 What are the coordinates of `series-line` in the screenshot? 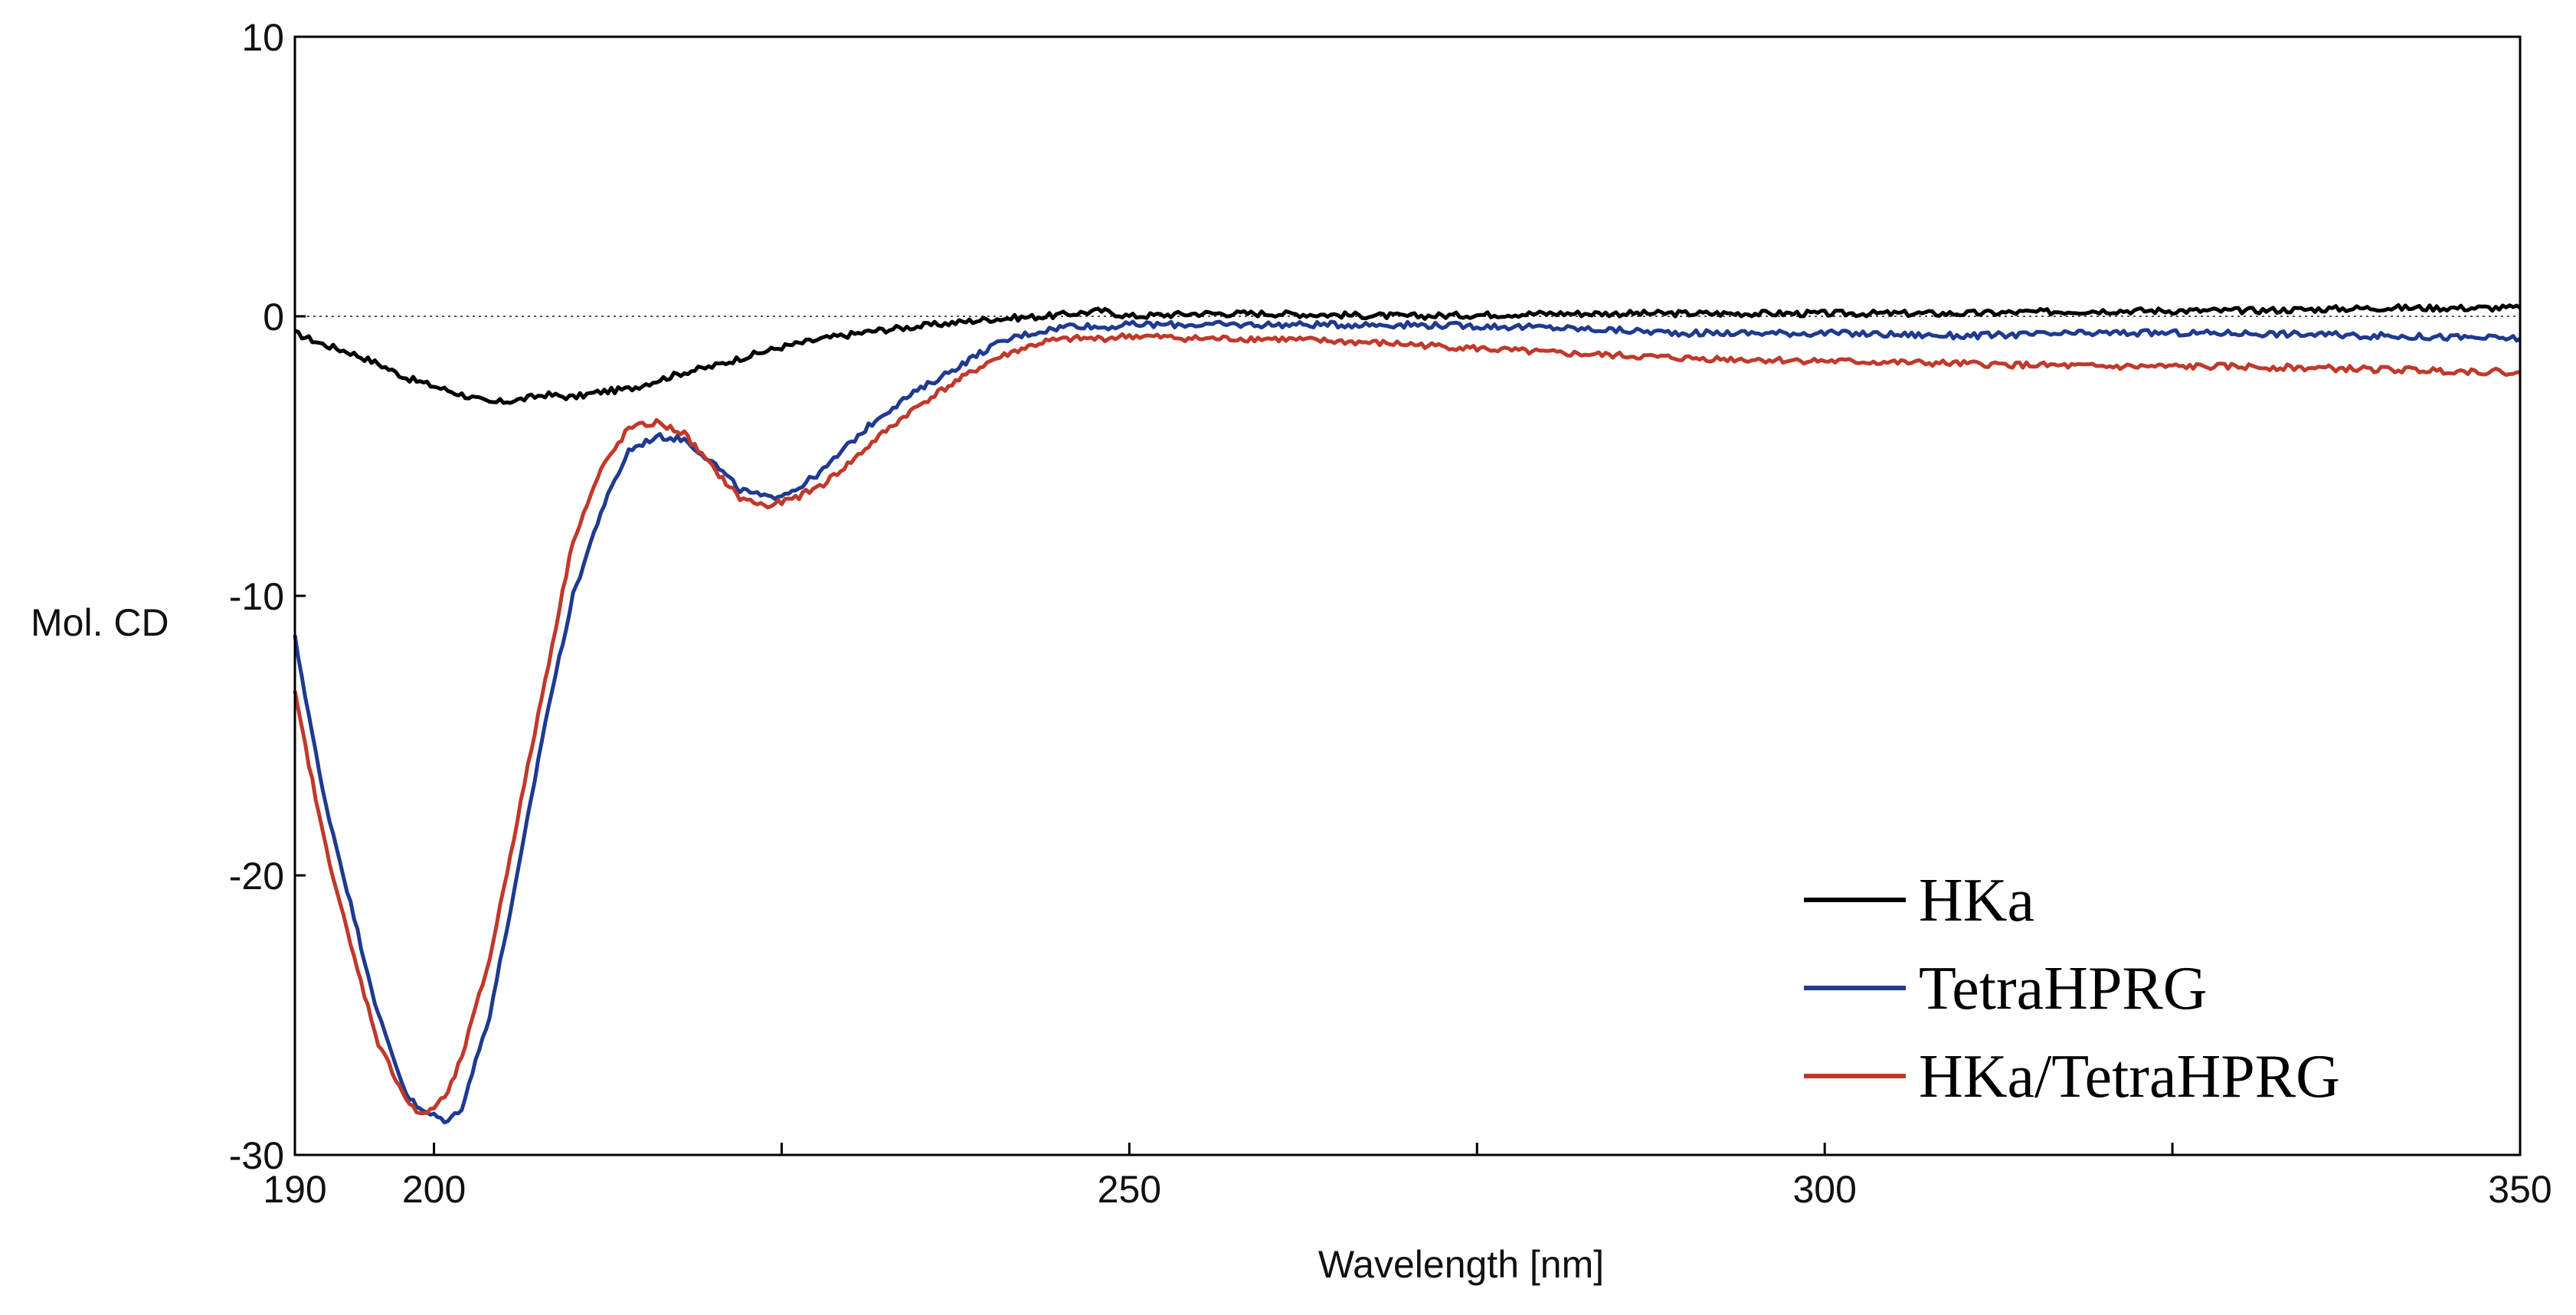 It's located at (1408, 354).